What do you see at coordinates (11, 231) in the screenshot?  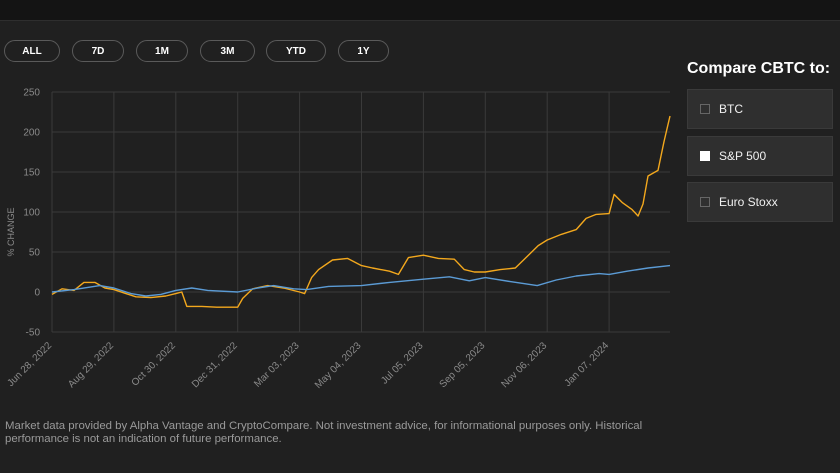 I see `y-axis-label: % CHANGE` at bounding box center [11, 231].